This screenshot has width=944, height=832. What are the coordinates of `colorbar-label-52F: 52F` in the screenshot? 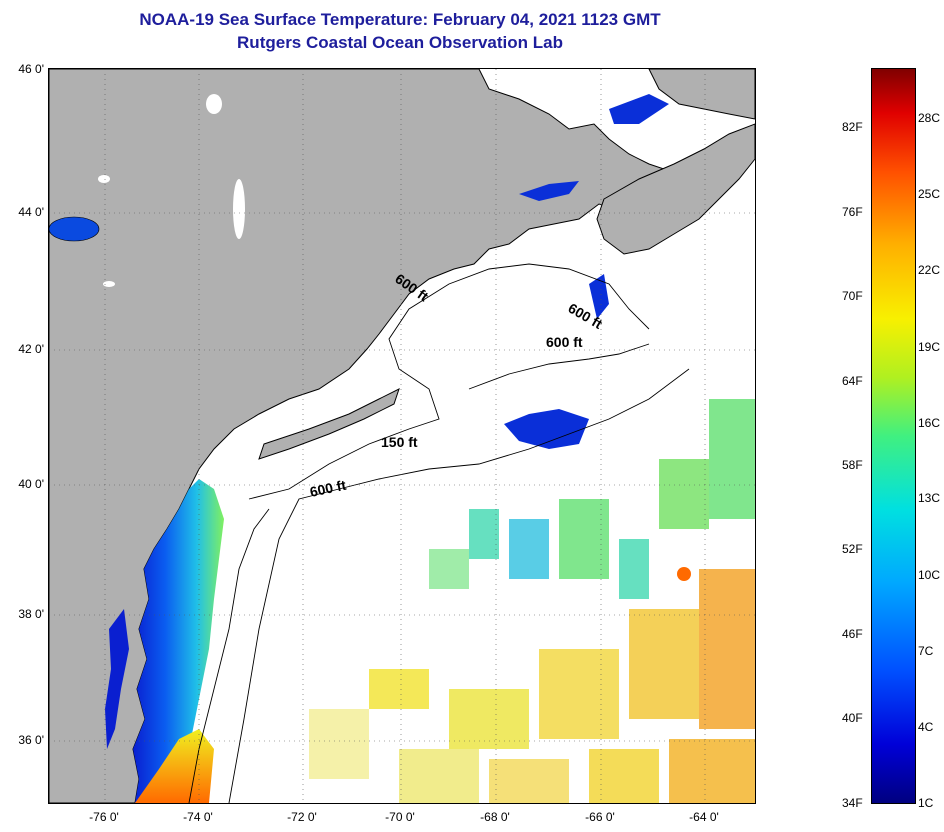 It's located at (852, 549).